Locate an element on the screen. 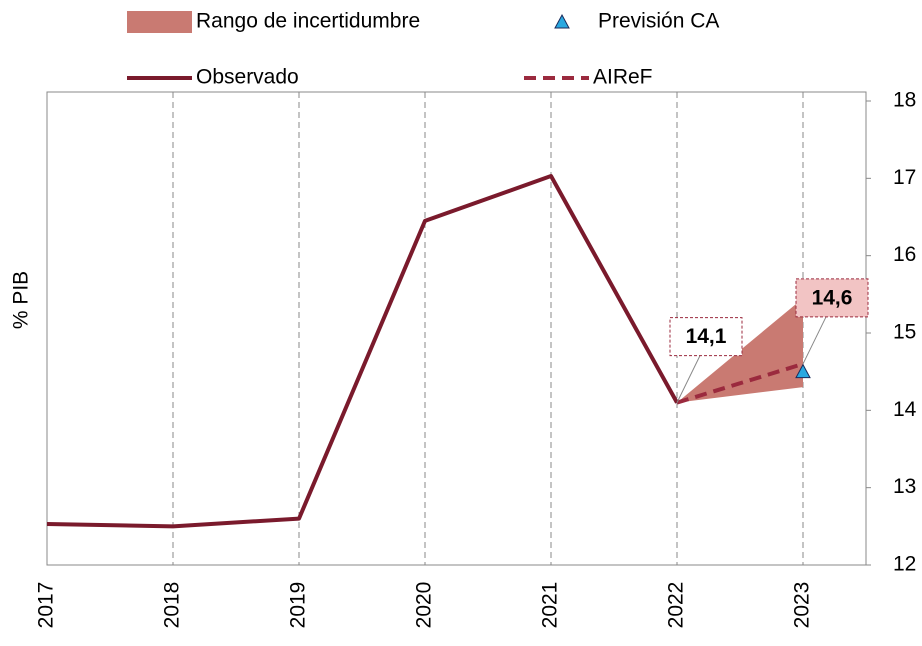 This screenshot has width=922, height=646. y-tick-label: 16 is located at coordinates (904, 254).